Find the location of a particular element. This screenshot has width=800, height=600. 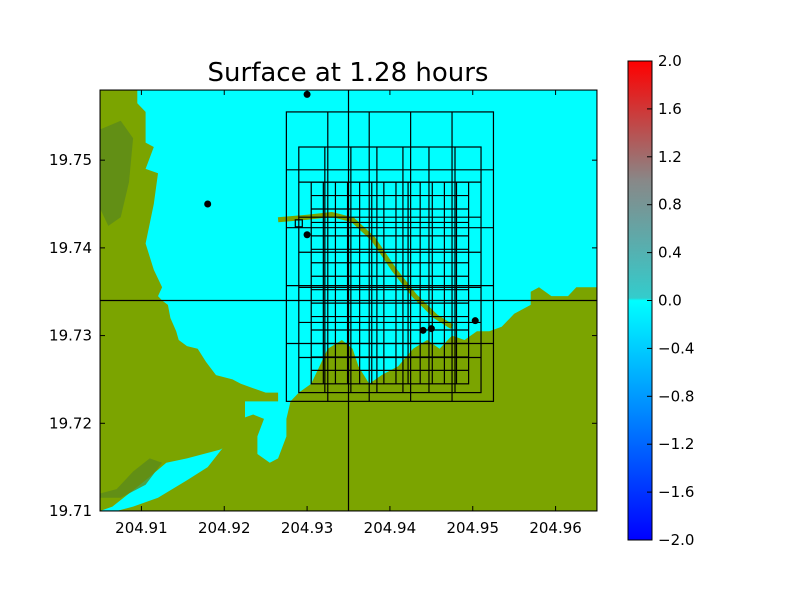

colorbar-tick-label: −2.0 is located at coordinates (676, 540).